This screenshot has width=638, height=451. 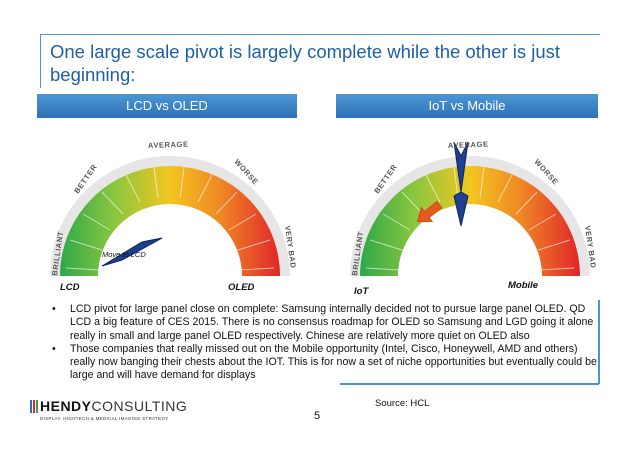 I want to click on title-frame, so click(x=320, y=61).